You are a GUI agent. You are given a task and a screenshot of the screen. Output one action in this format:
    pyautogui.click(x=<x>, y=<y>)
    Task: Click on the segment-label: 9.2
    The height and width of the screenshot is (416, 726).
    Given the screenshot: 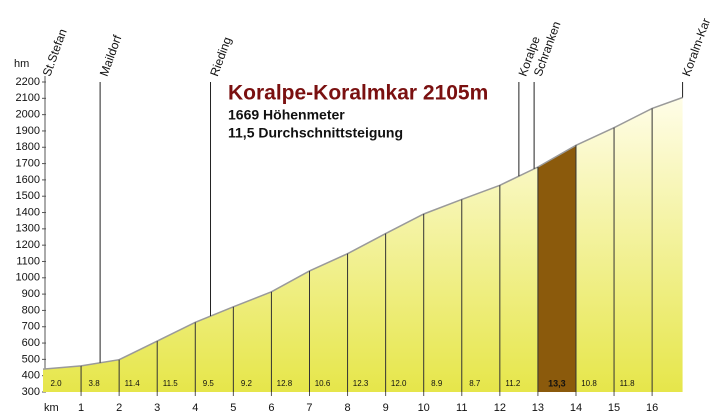 What is the action you would take?
    pyautogui.click(x=247, y=383)
    